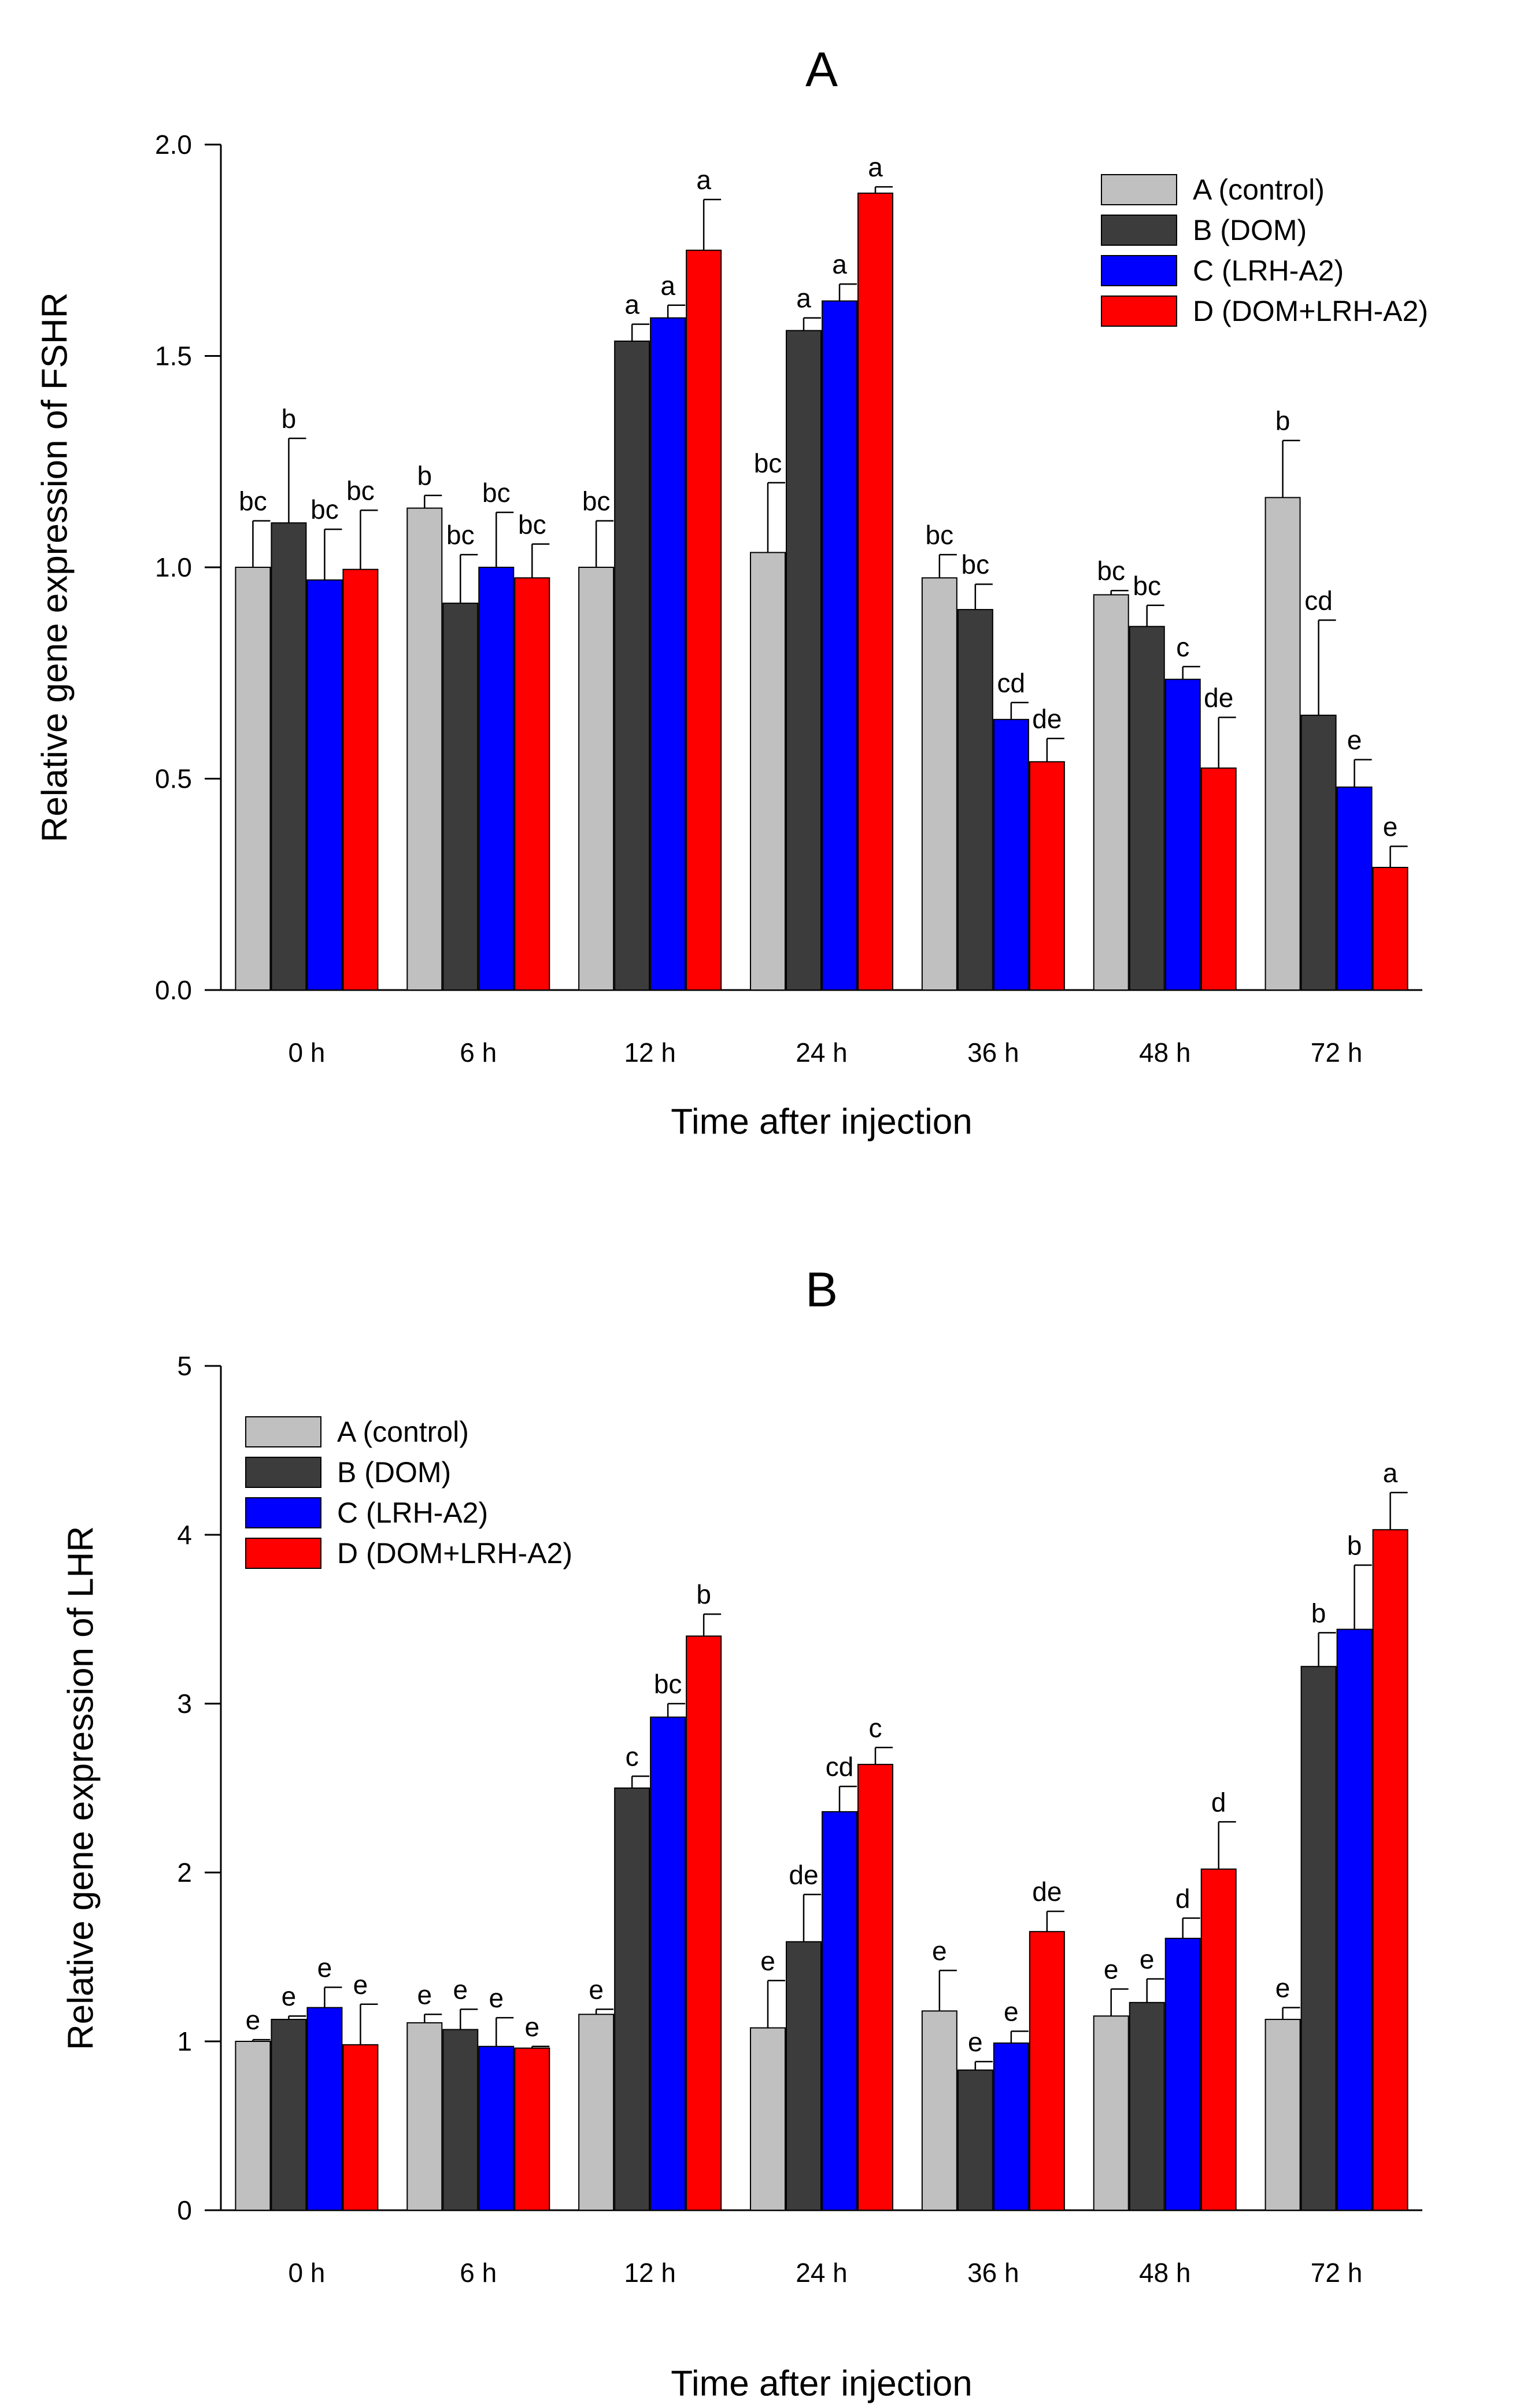 The image size is (1516, 2408). What do you see at coordinates (81, 1788) in the screenshot?
I see `y-axis-label: Relative gene expression of LHR` at bounding box center [81, 1788].